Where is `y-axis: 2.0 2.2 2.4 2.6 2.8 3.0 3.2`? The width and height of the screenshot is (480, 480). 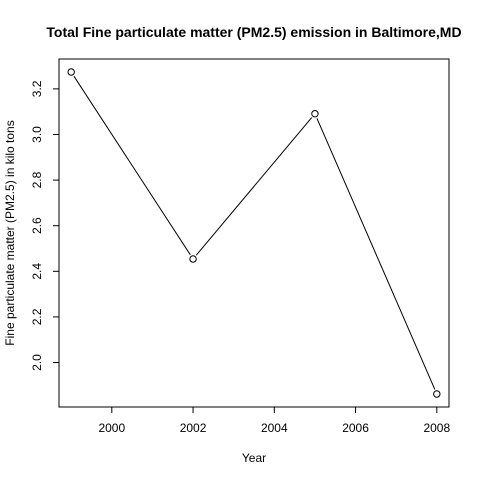
y-axis: 2.0 2.2 2.4 2.6 2.8 3.0 3.2 is located at coordinates (44, 225).